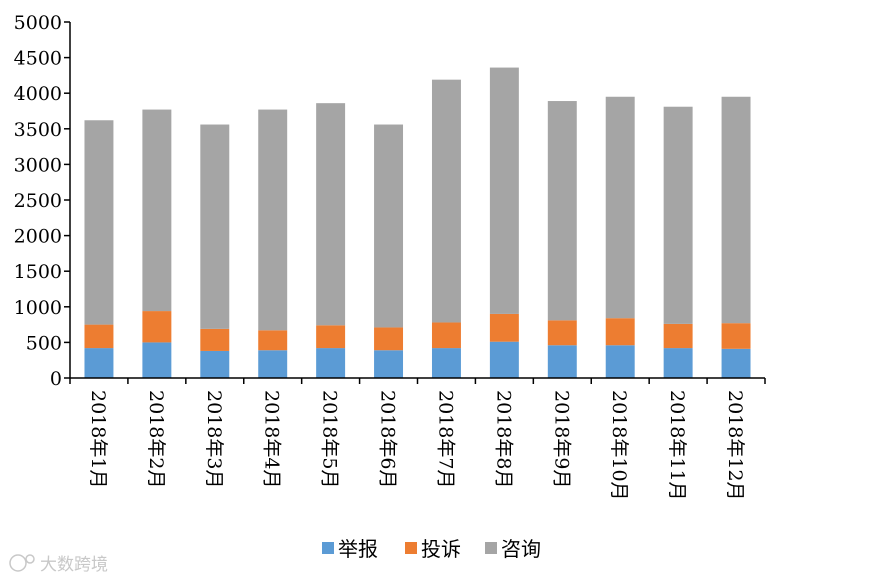 This screenshot has height=581, width=870. What do you see at coordinates (44, 343) in the screenshot?
I see `y-tick-label: 500` at bounding box center [44, 343].